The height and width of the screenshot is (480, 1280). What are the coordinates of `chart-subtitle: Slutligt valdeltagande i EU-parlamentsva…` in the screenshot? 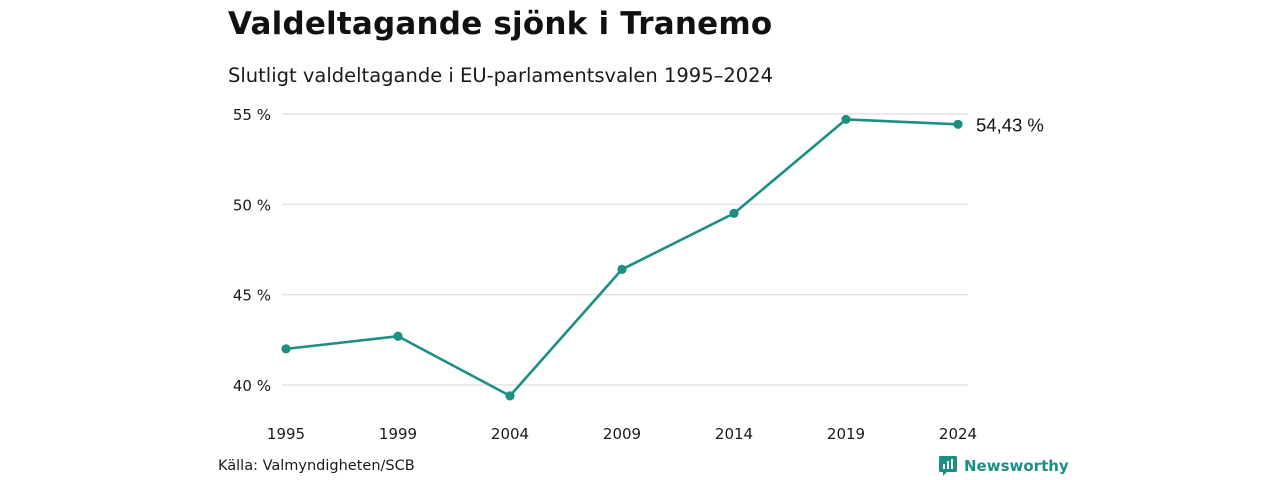 It's located at (500, 75).